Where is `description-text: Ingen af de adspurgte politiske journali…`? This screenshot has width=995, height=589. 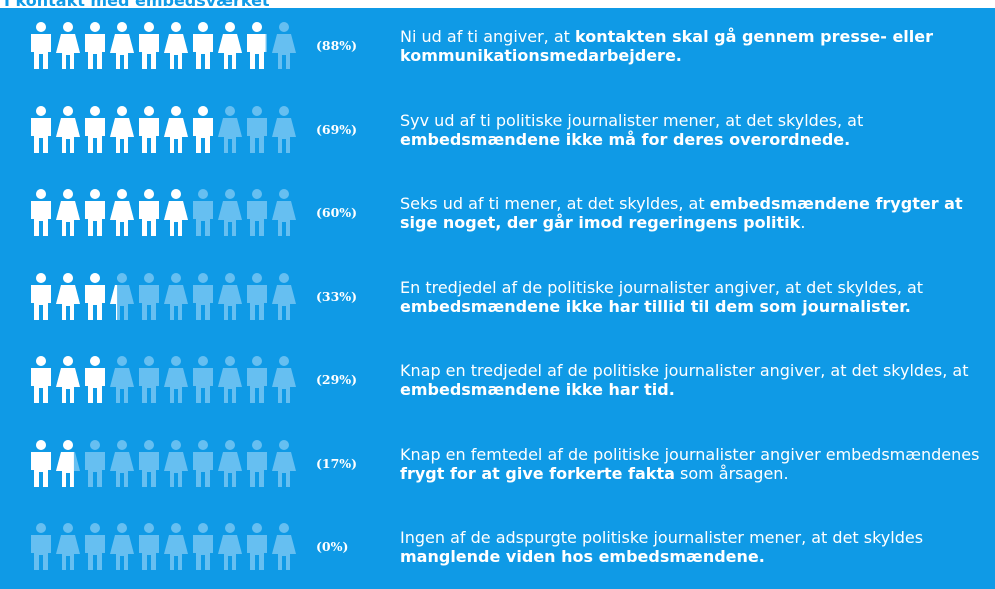 description-text: Ingen af de adspurgte politiske journali… is located at coordinates (662, 537).